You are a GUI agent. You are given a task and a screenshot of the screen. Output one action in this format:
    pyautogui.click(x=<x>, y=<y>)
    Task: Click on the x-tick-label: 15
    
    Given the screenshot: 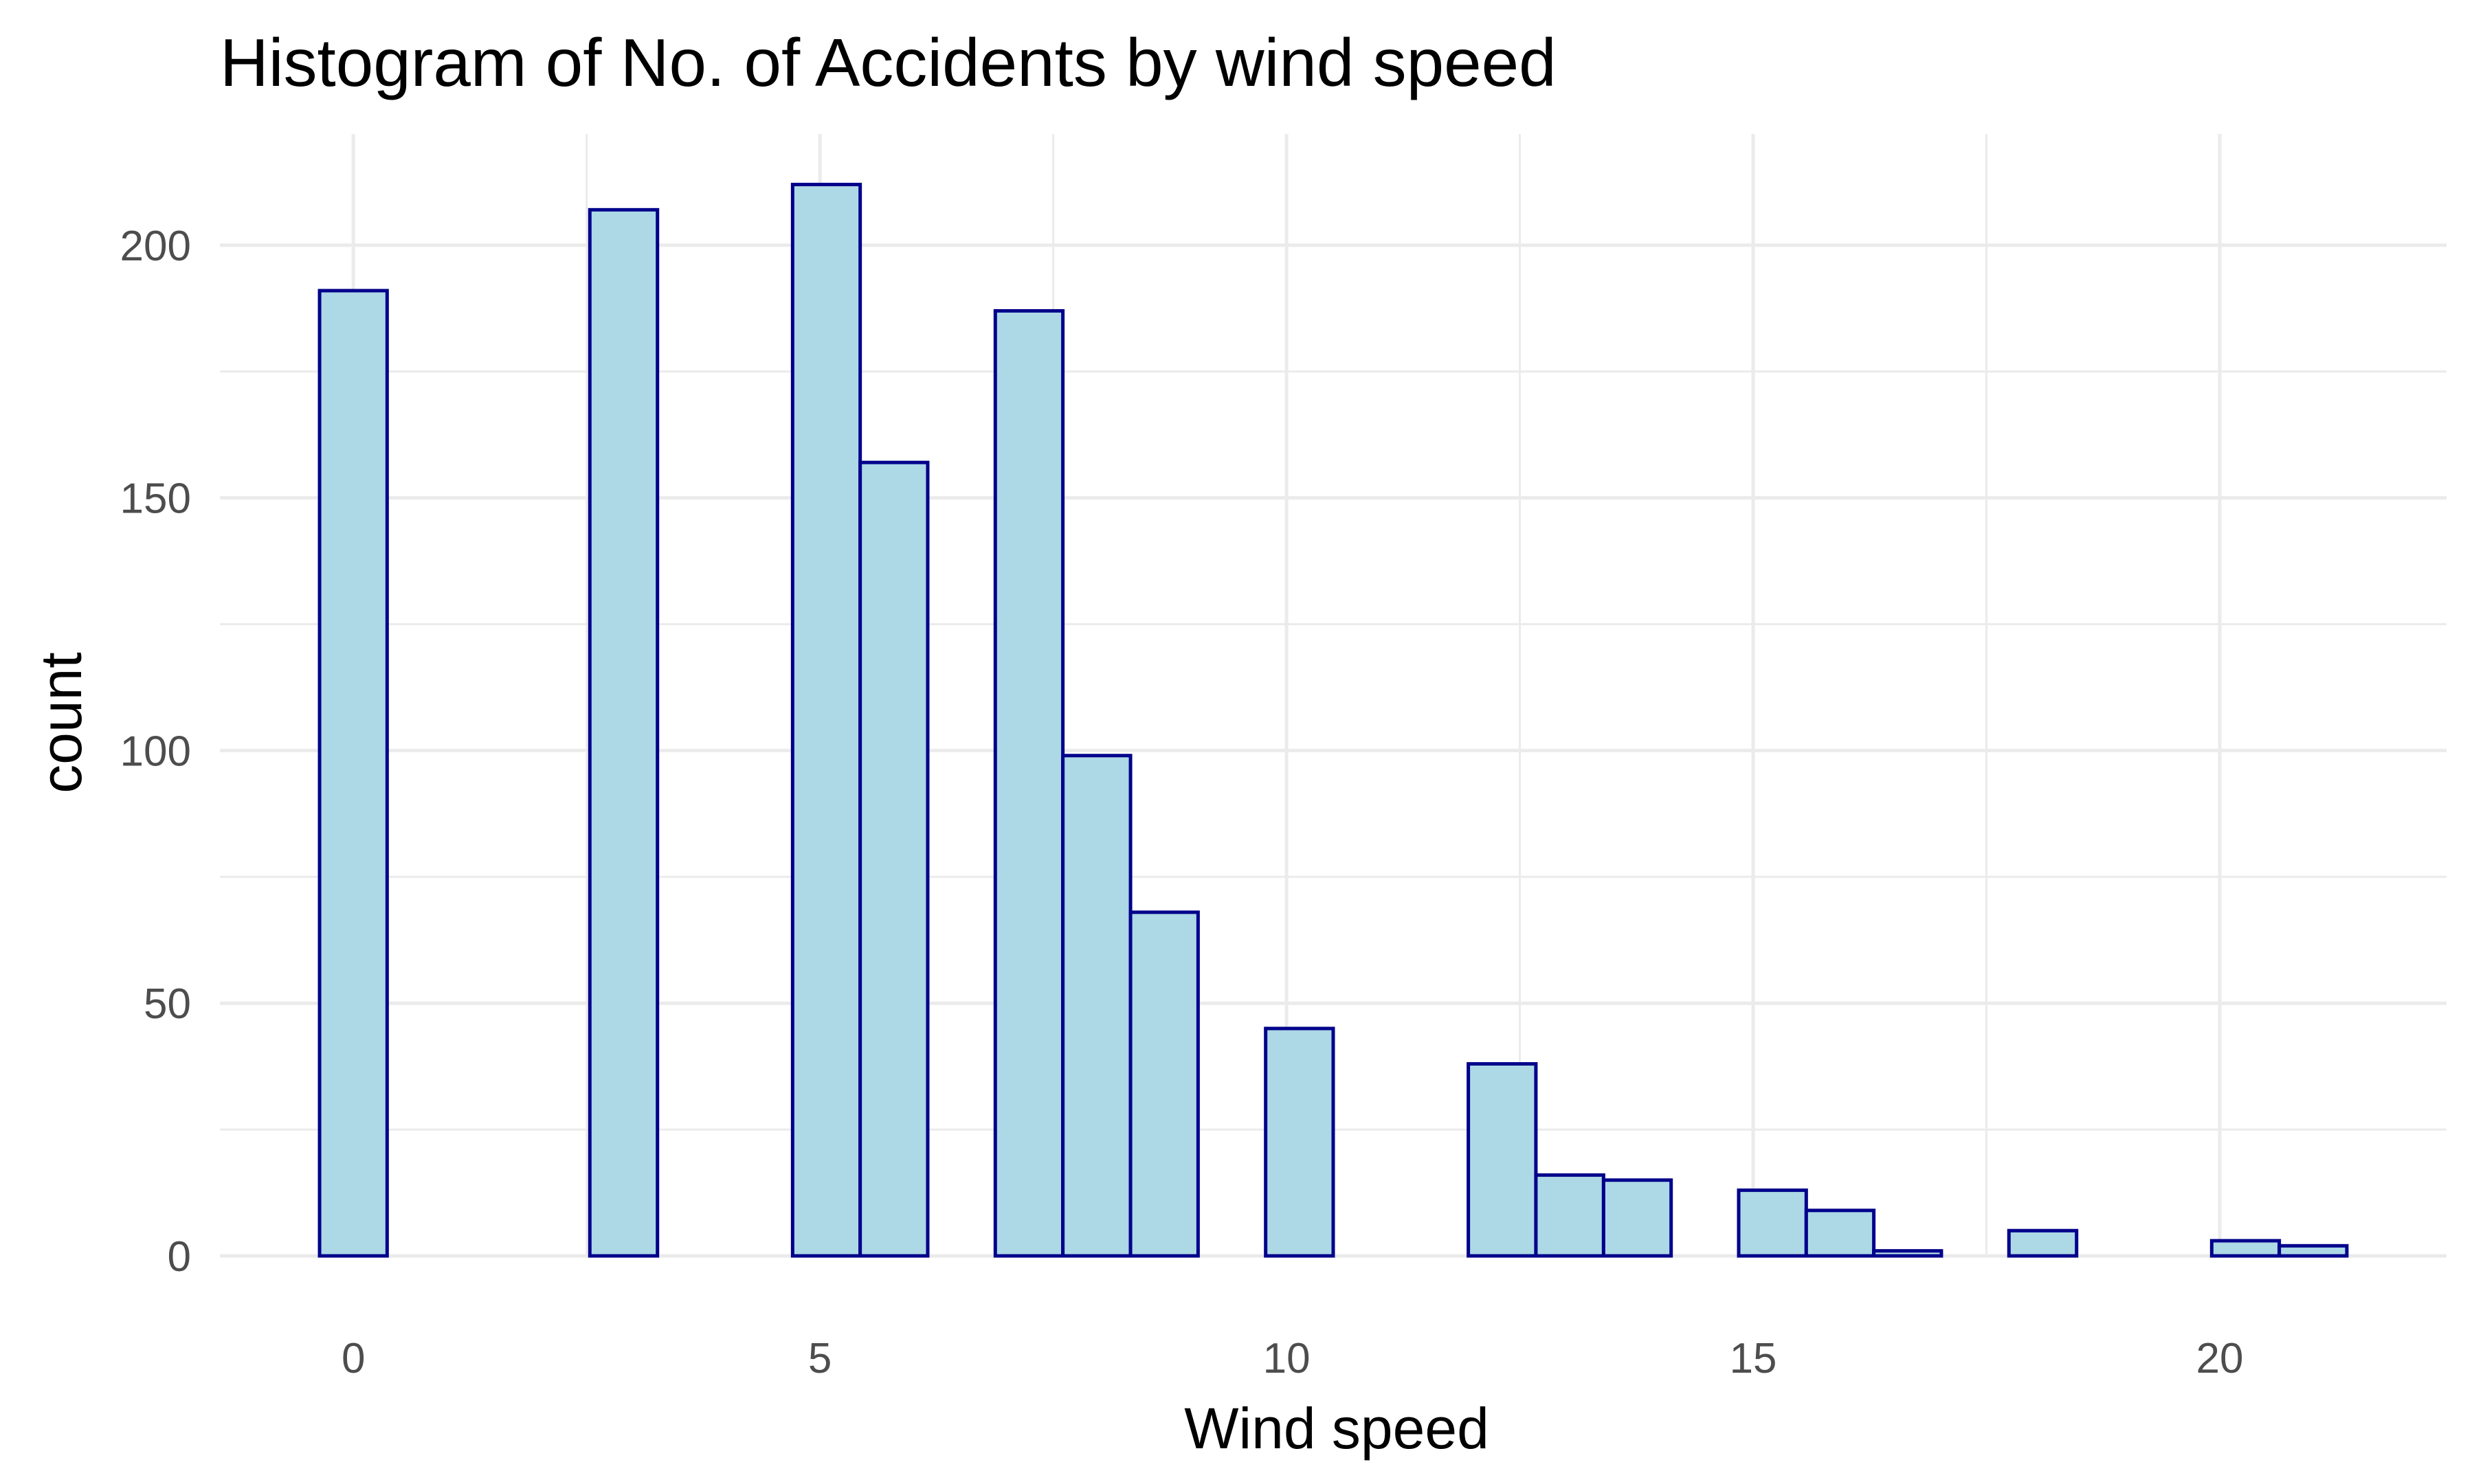 What is the action you would take?
    pyautogui.click(x=1754, y=1358)
    